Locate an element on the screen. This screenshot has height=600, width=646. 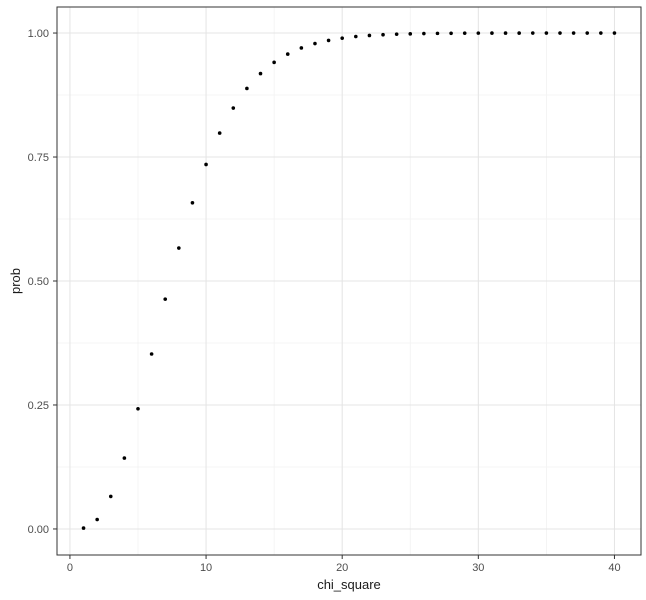
x-tick-label: 40 is located at coordinates (614, 568).